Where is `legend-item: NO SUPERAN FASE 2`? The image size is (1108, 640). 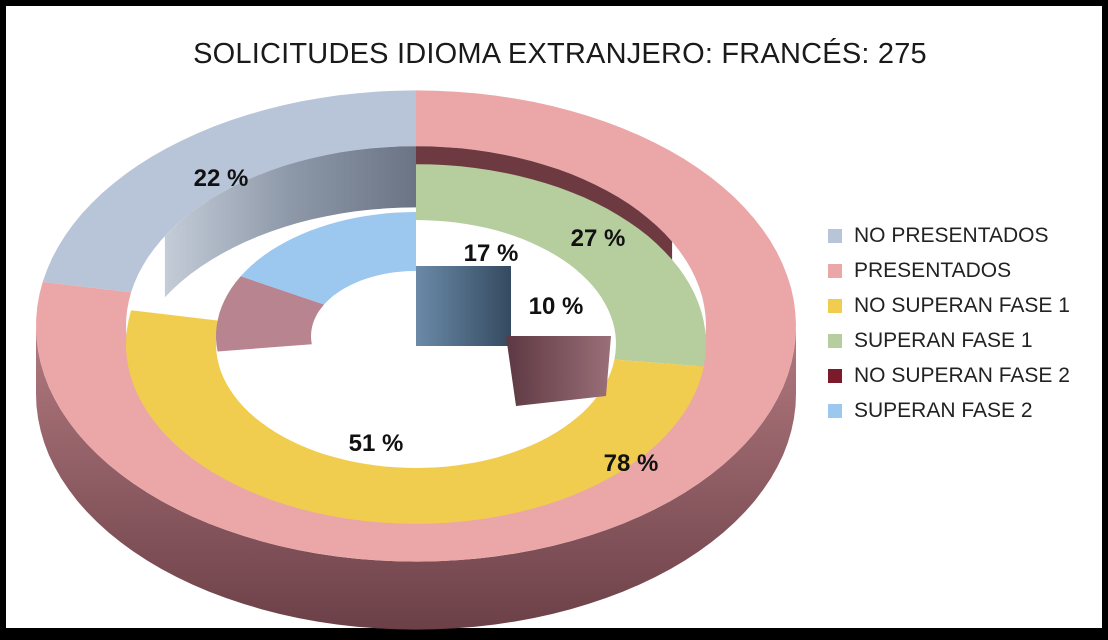 legend-item: NO SUPERAN FASE 2 is located at coordinates (949, 375).